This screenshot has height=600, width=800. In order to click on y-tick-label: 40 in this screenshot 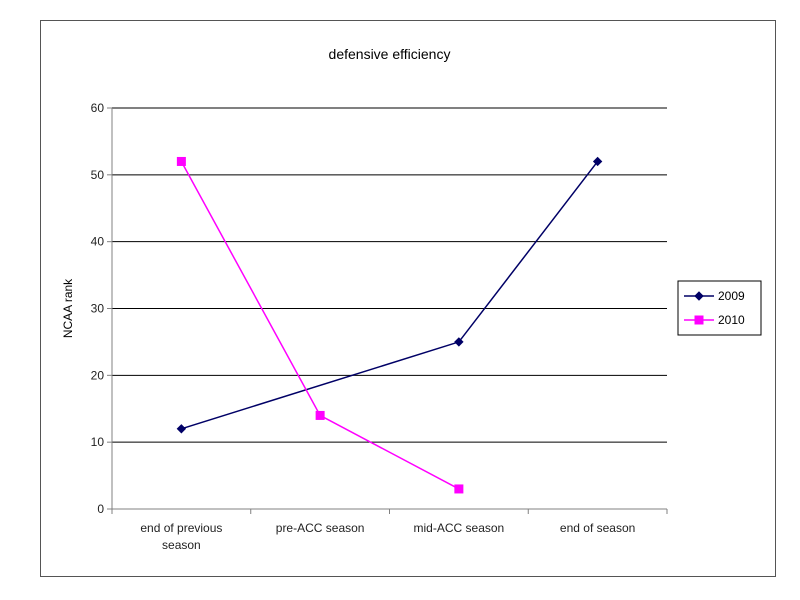, I will do `click(98, 242)`.